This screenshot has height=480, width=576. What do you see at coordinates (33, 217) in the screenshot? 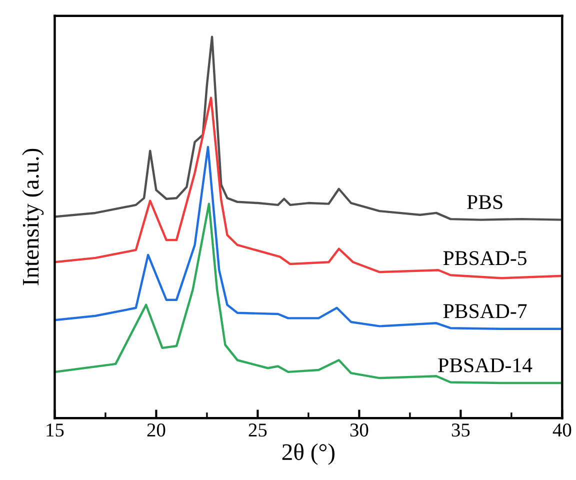
I see `y-axis-title: Intensity (a.u.)` at bounding box center [33, 217].